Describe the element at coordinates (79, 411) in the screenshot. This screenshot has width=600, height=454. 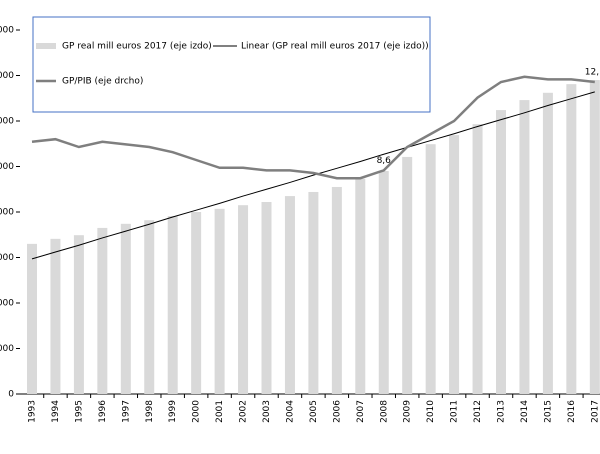
I see `x-tick-label: 1995` at that location.